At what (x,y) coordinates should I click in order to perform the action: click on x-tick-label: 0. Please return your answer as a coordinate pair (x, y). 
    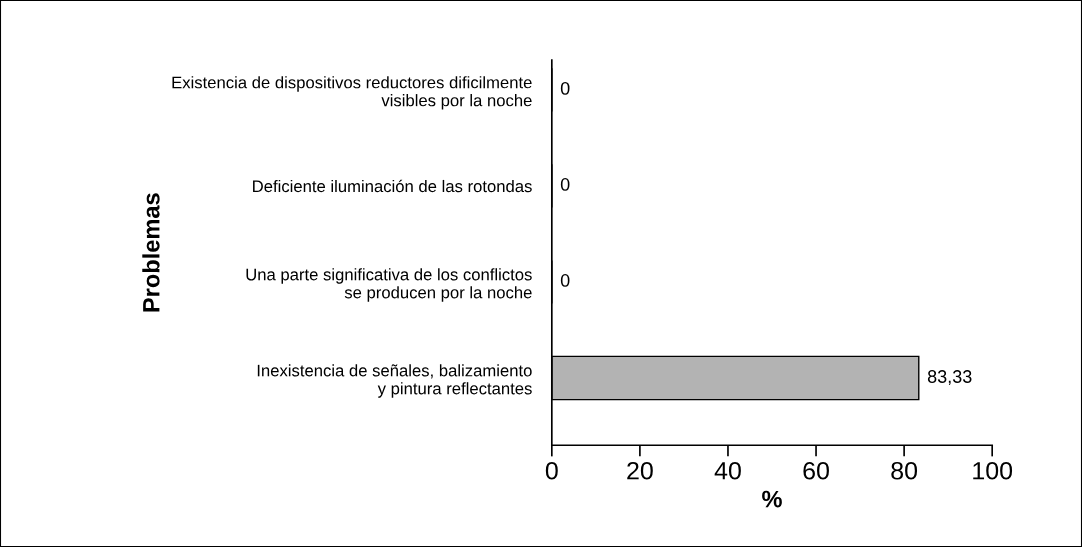
    Looking at the image, I should click on (551, 470).